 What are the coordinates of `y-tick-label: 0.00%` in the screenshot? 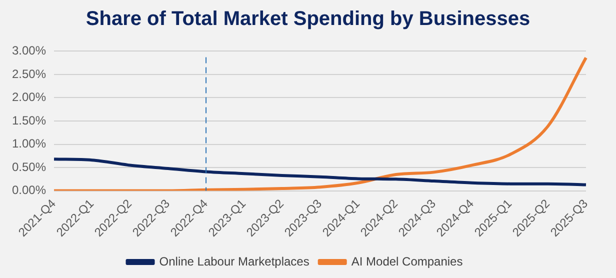 It's located at (29, 190).